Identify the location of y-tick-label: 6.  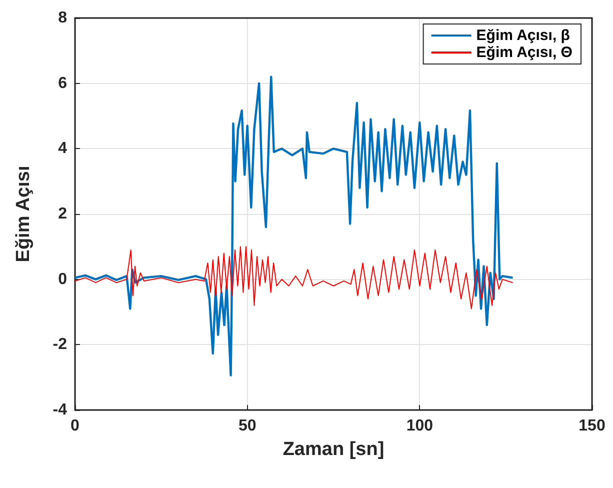
(63, 83).